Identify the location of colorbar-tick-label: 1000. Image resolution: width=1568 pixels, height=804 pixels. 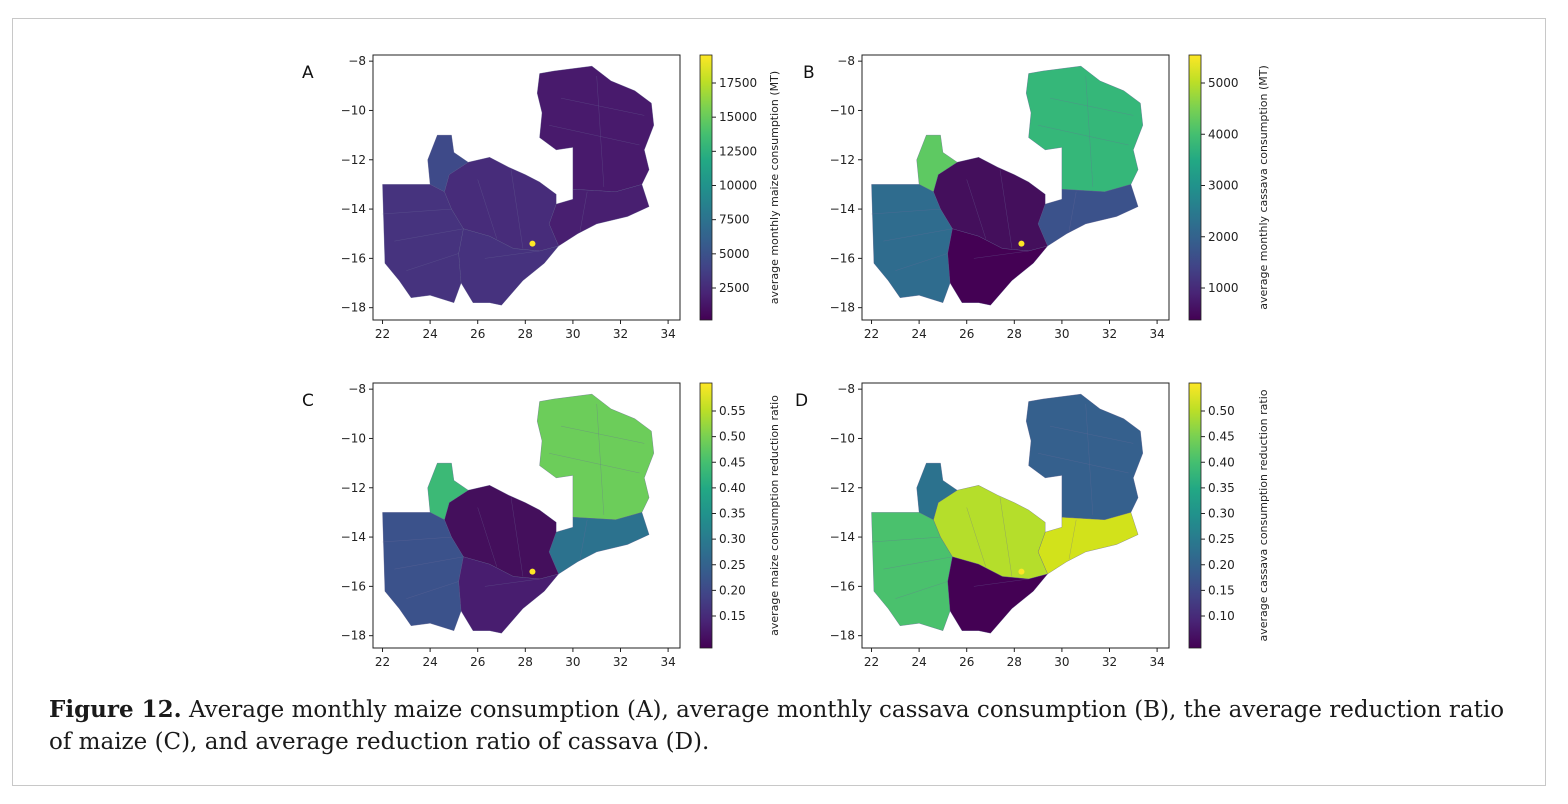
(1223, 288).